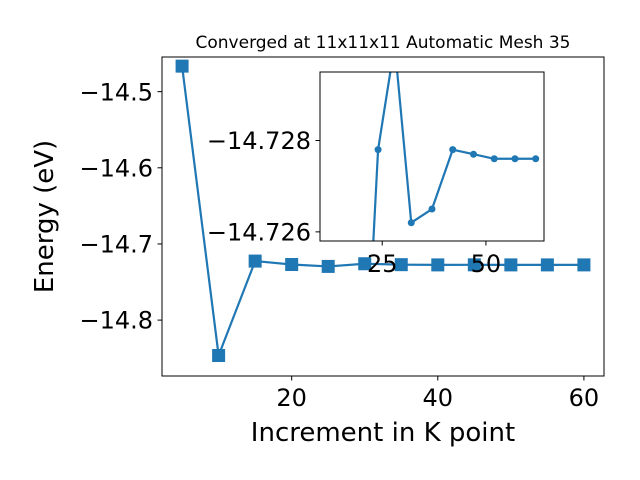 The width and height of the screenshot is (640, 480). I want to click on inset-axes-frame, so click(432, 156).